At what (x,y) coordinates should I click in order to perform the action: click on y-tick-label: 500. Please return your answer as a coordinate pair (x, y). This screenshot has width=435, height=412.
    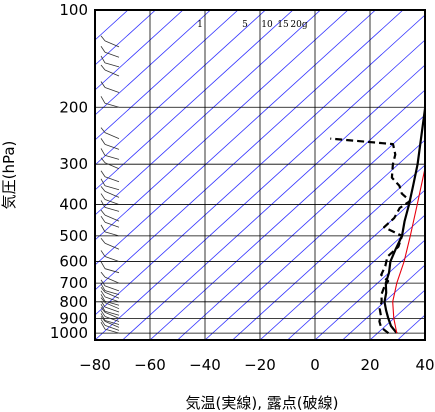
    Looking at the image, I should click on (73, 236).